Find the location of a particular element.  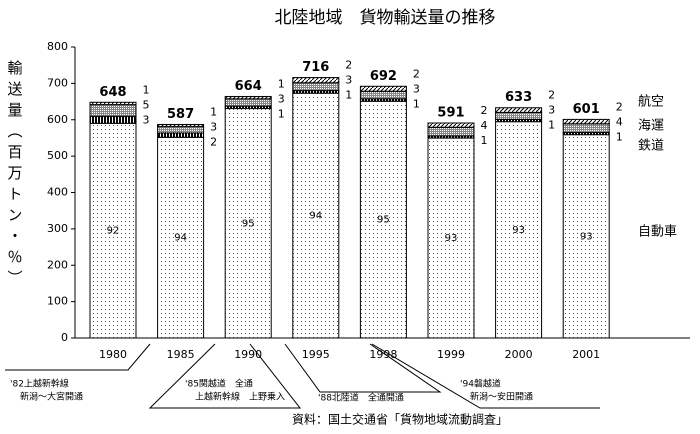

total-label: 664 is located at coordinates (248, 86).